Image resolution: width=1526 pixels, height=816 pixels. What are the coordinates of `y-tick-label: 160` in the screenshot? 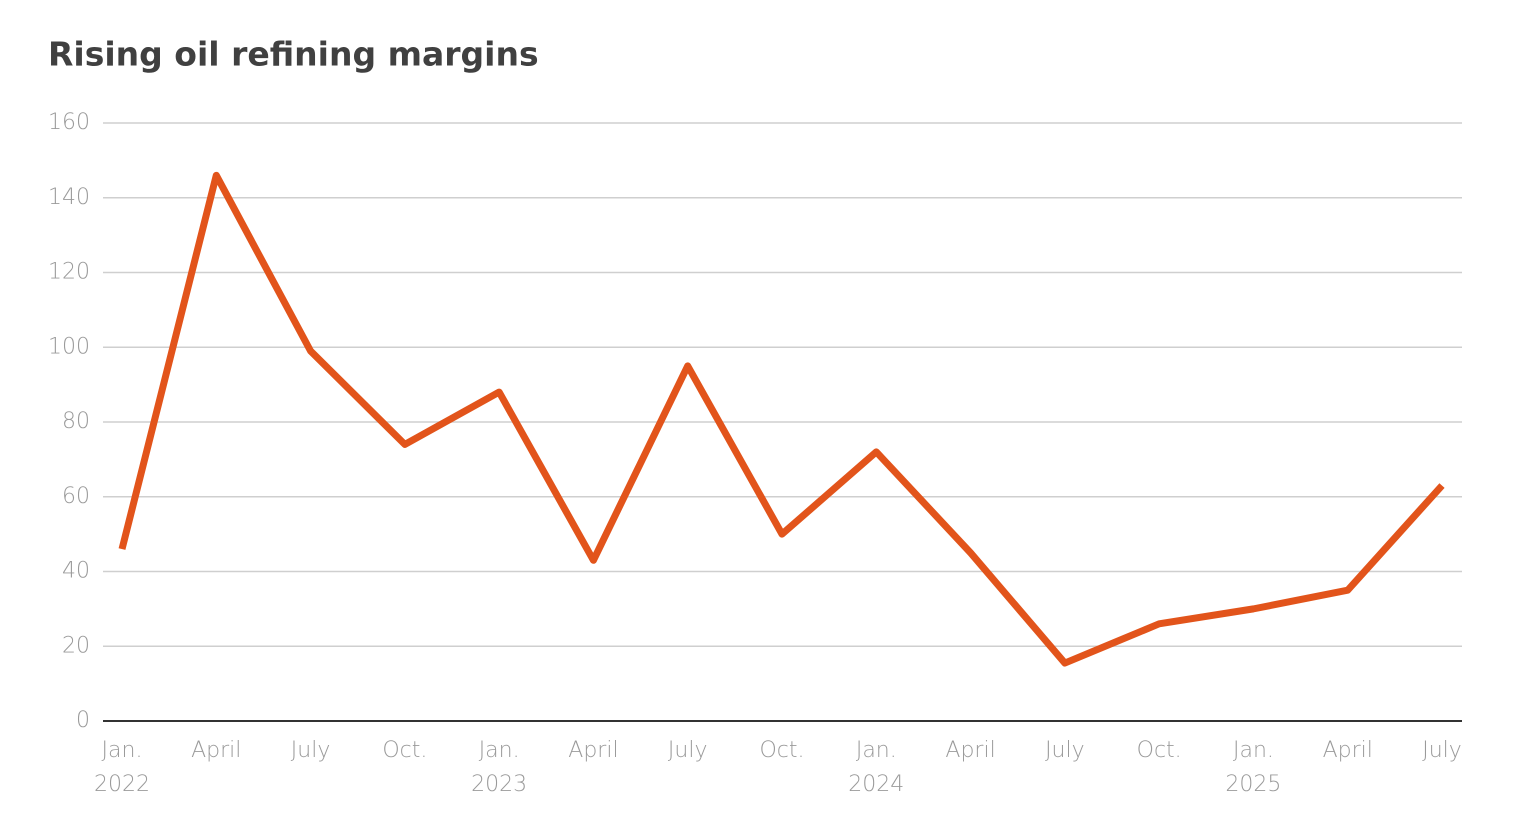 It's located at (69, 122).